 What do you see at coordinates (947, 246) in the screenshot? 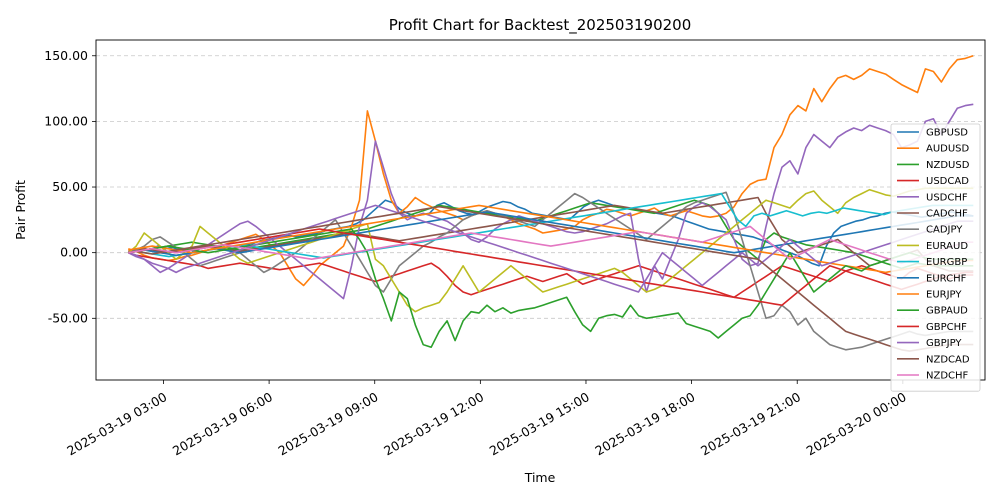
I see `legend-label: EURAUD` at bounding box center [947, 246].